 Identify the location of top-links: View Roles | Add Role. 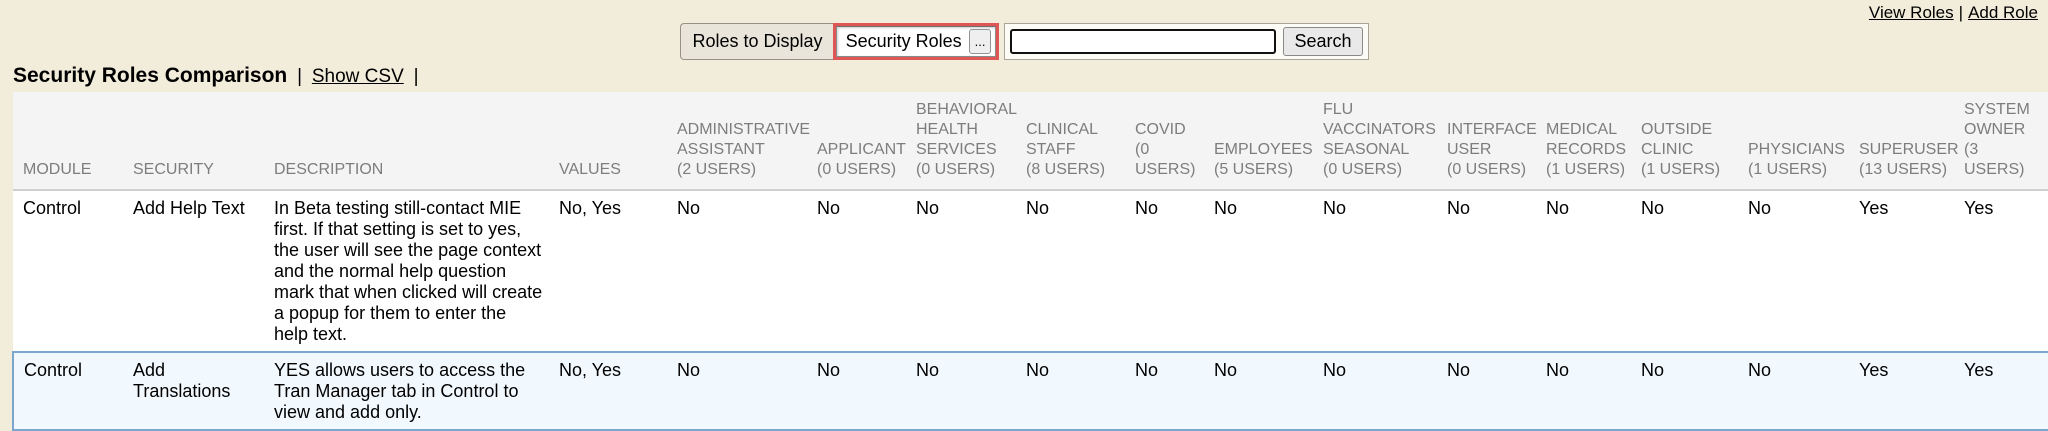
(1953, 13).